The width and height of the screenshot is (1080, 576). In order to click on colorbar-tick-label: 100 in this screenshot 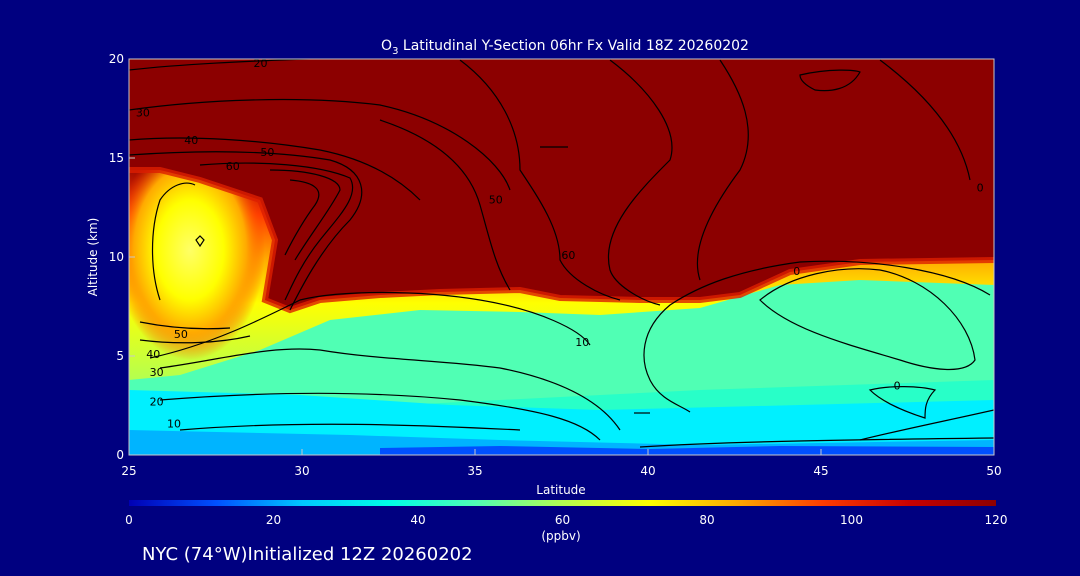, I will do `click(851, 520)`.